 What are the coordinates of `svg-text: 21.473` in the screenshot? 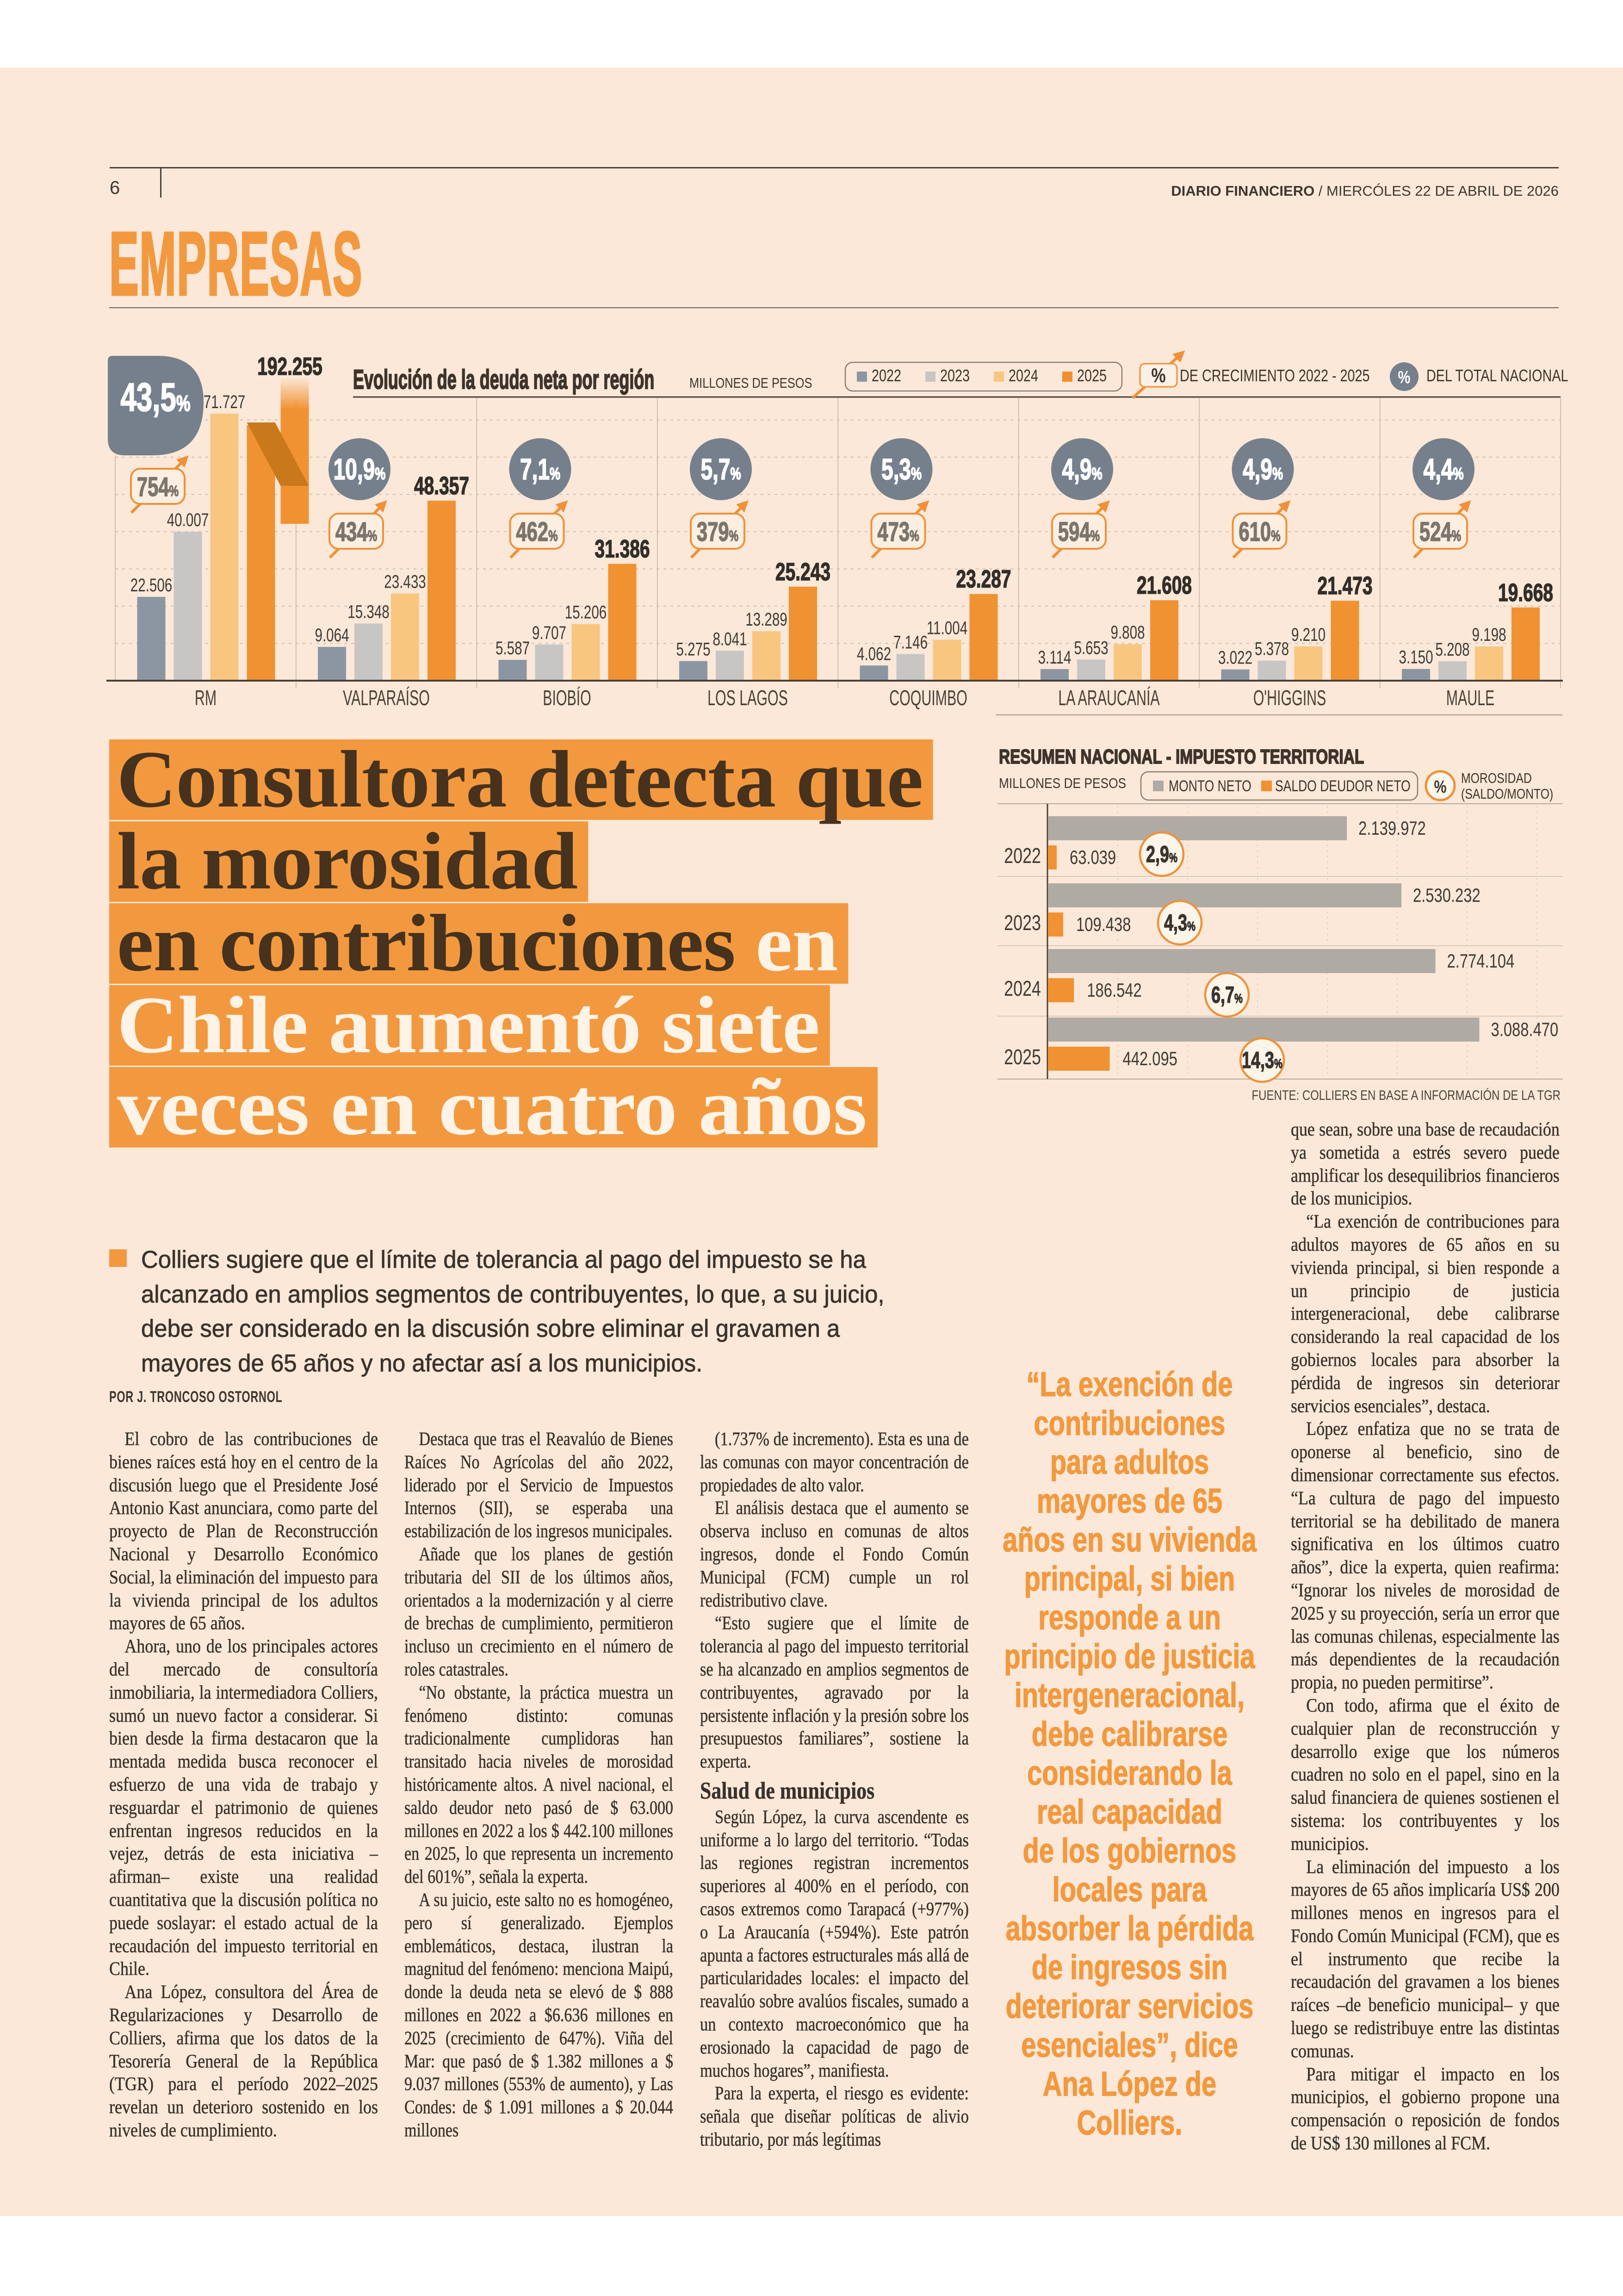 It's located at (1345, 586).